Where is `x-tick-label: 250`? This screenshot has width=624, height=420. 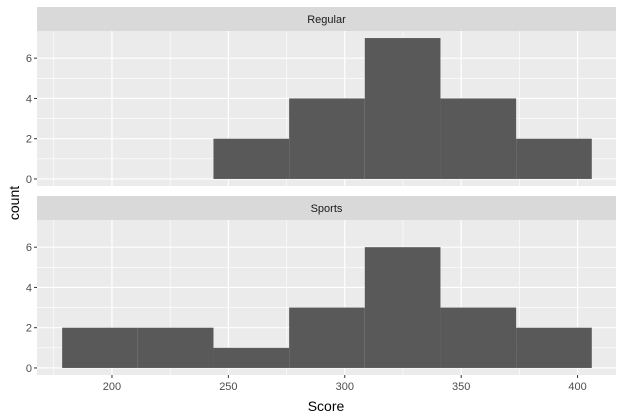
x-tick-label: 250 is located at coordinates (228, 387).